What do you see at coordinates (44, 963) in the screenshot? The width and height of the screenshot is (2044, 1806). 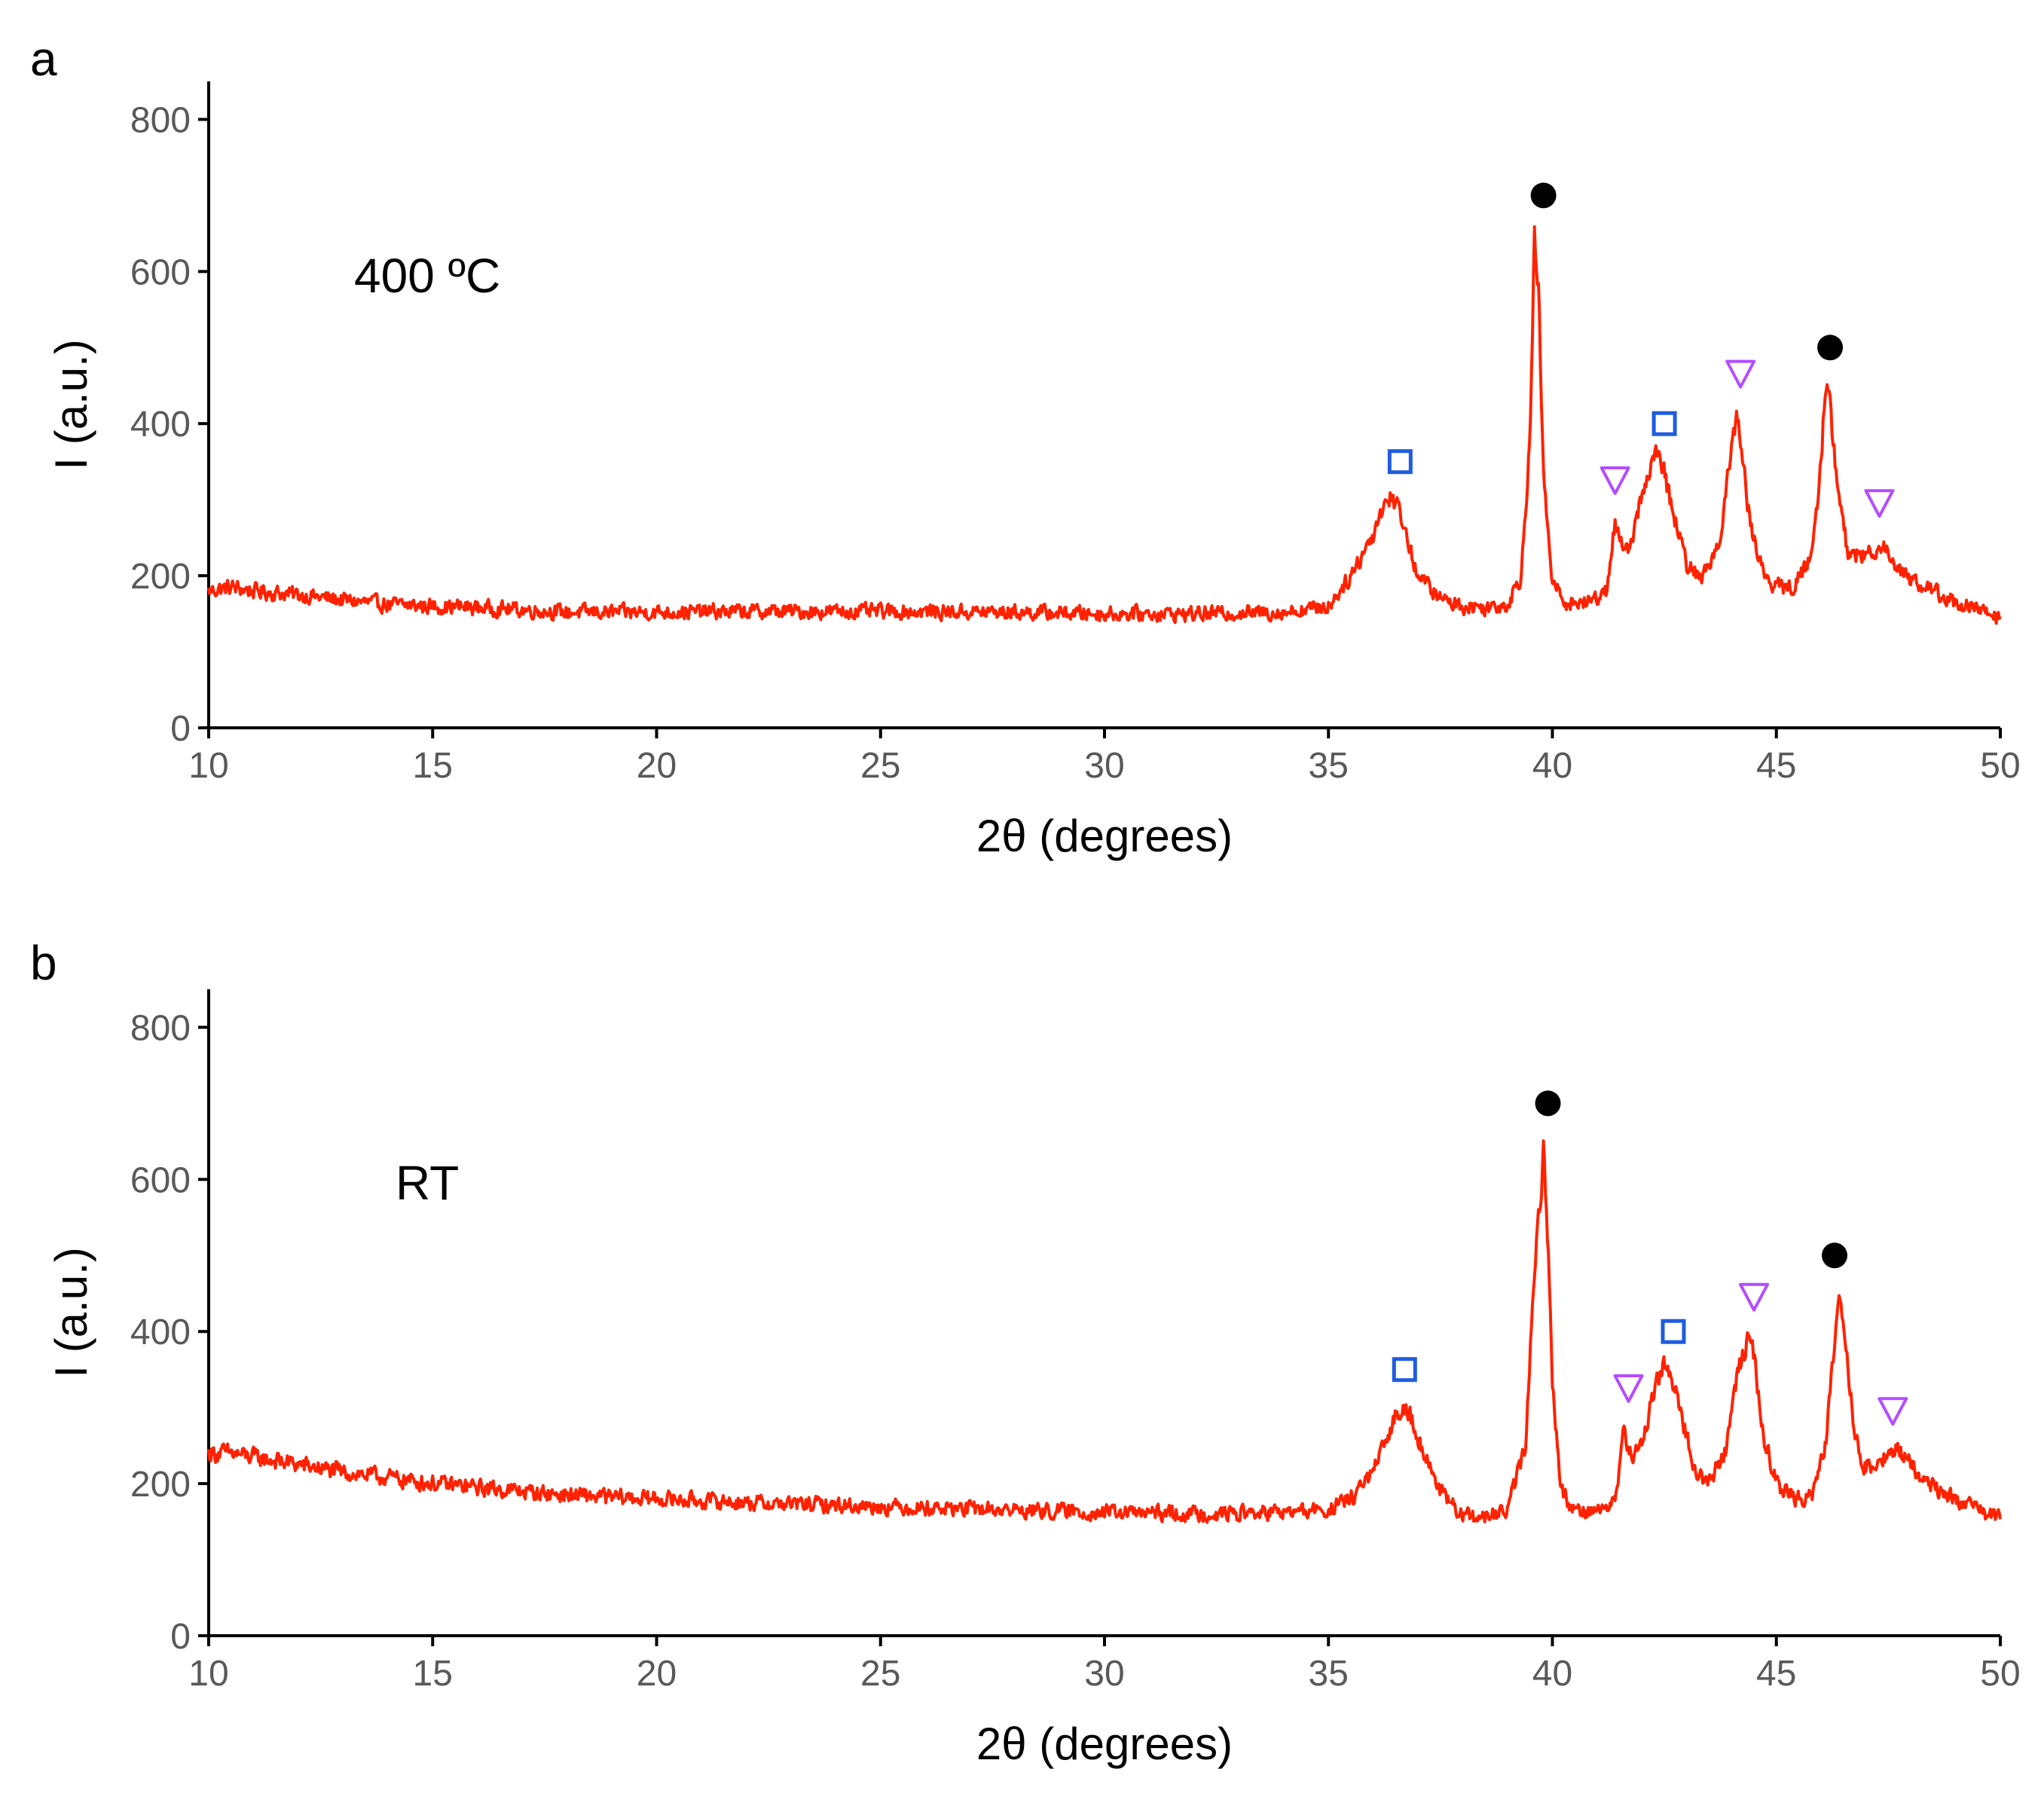 I see `panel-letter: b` at bounding box center [44, 963].